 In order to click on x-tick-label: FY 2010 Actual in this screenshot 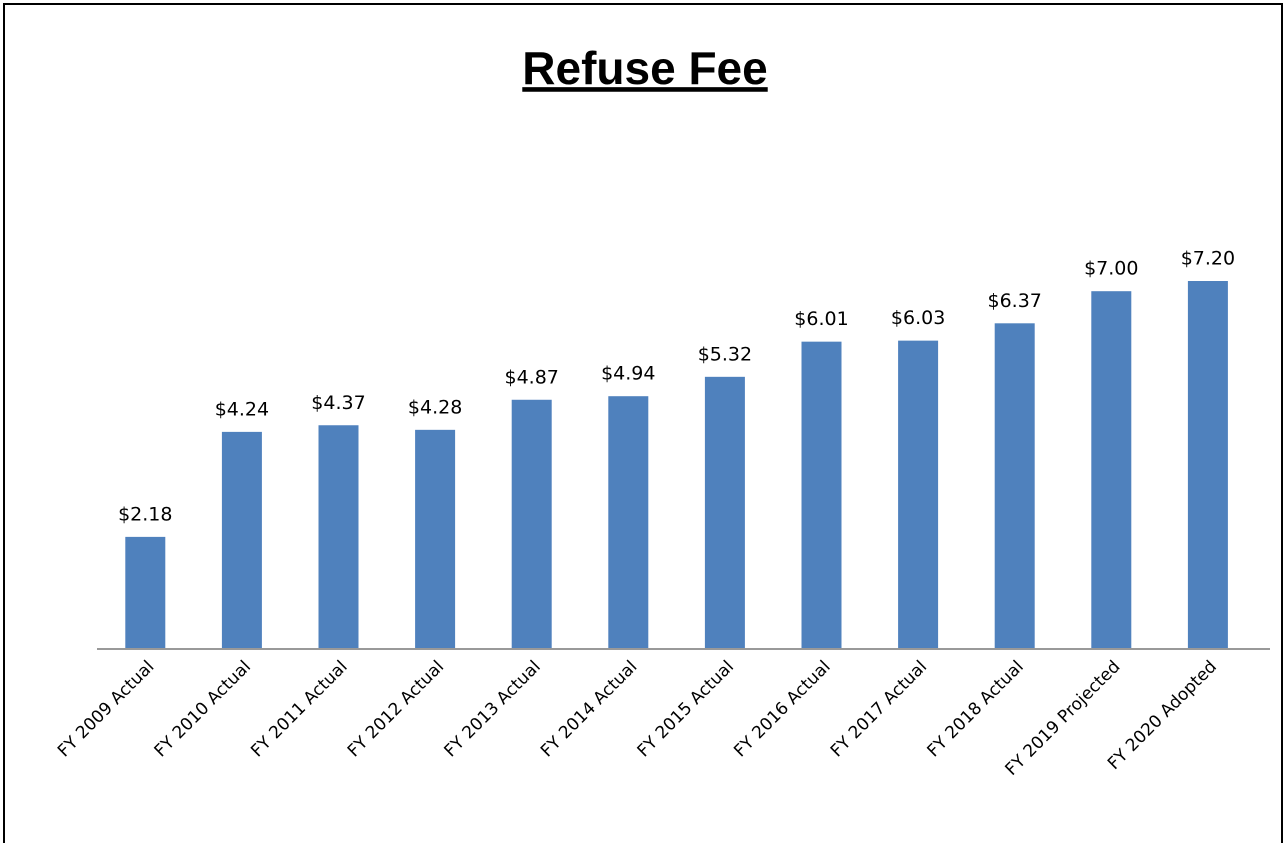, I will do `click(203, 709)`.